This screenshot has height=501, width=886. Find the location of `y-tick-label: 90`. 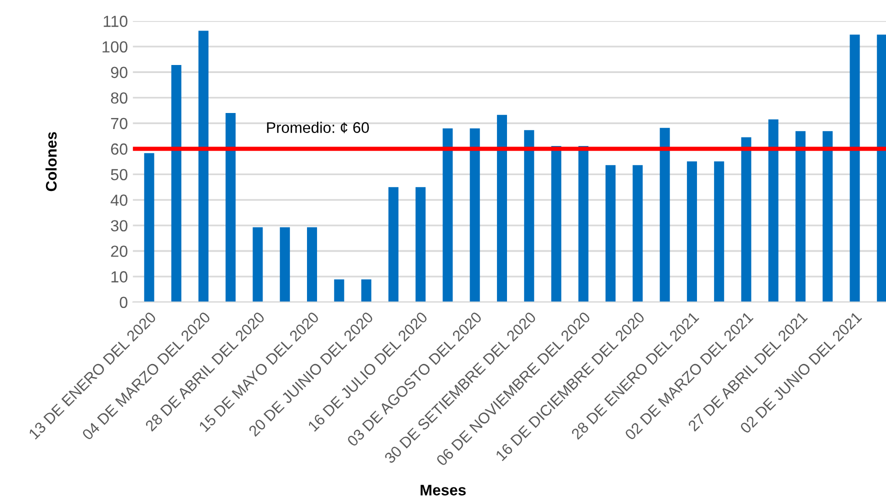

y-tick-label: 90 is located at coordinates (119, 72).